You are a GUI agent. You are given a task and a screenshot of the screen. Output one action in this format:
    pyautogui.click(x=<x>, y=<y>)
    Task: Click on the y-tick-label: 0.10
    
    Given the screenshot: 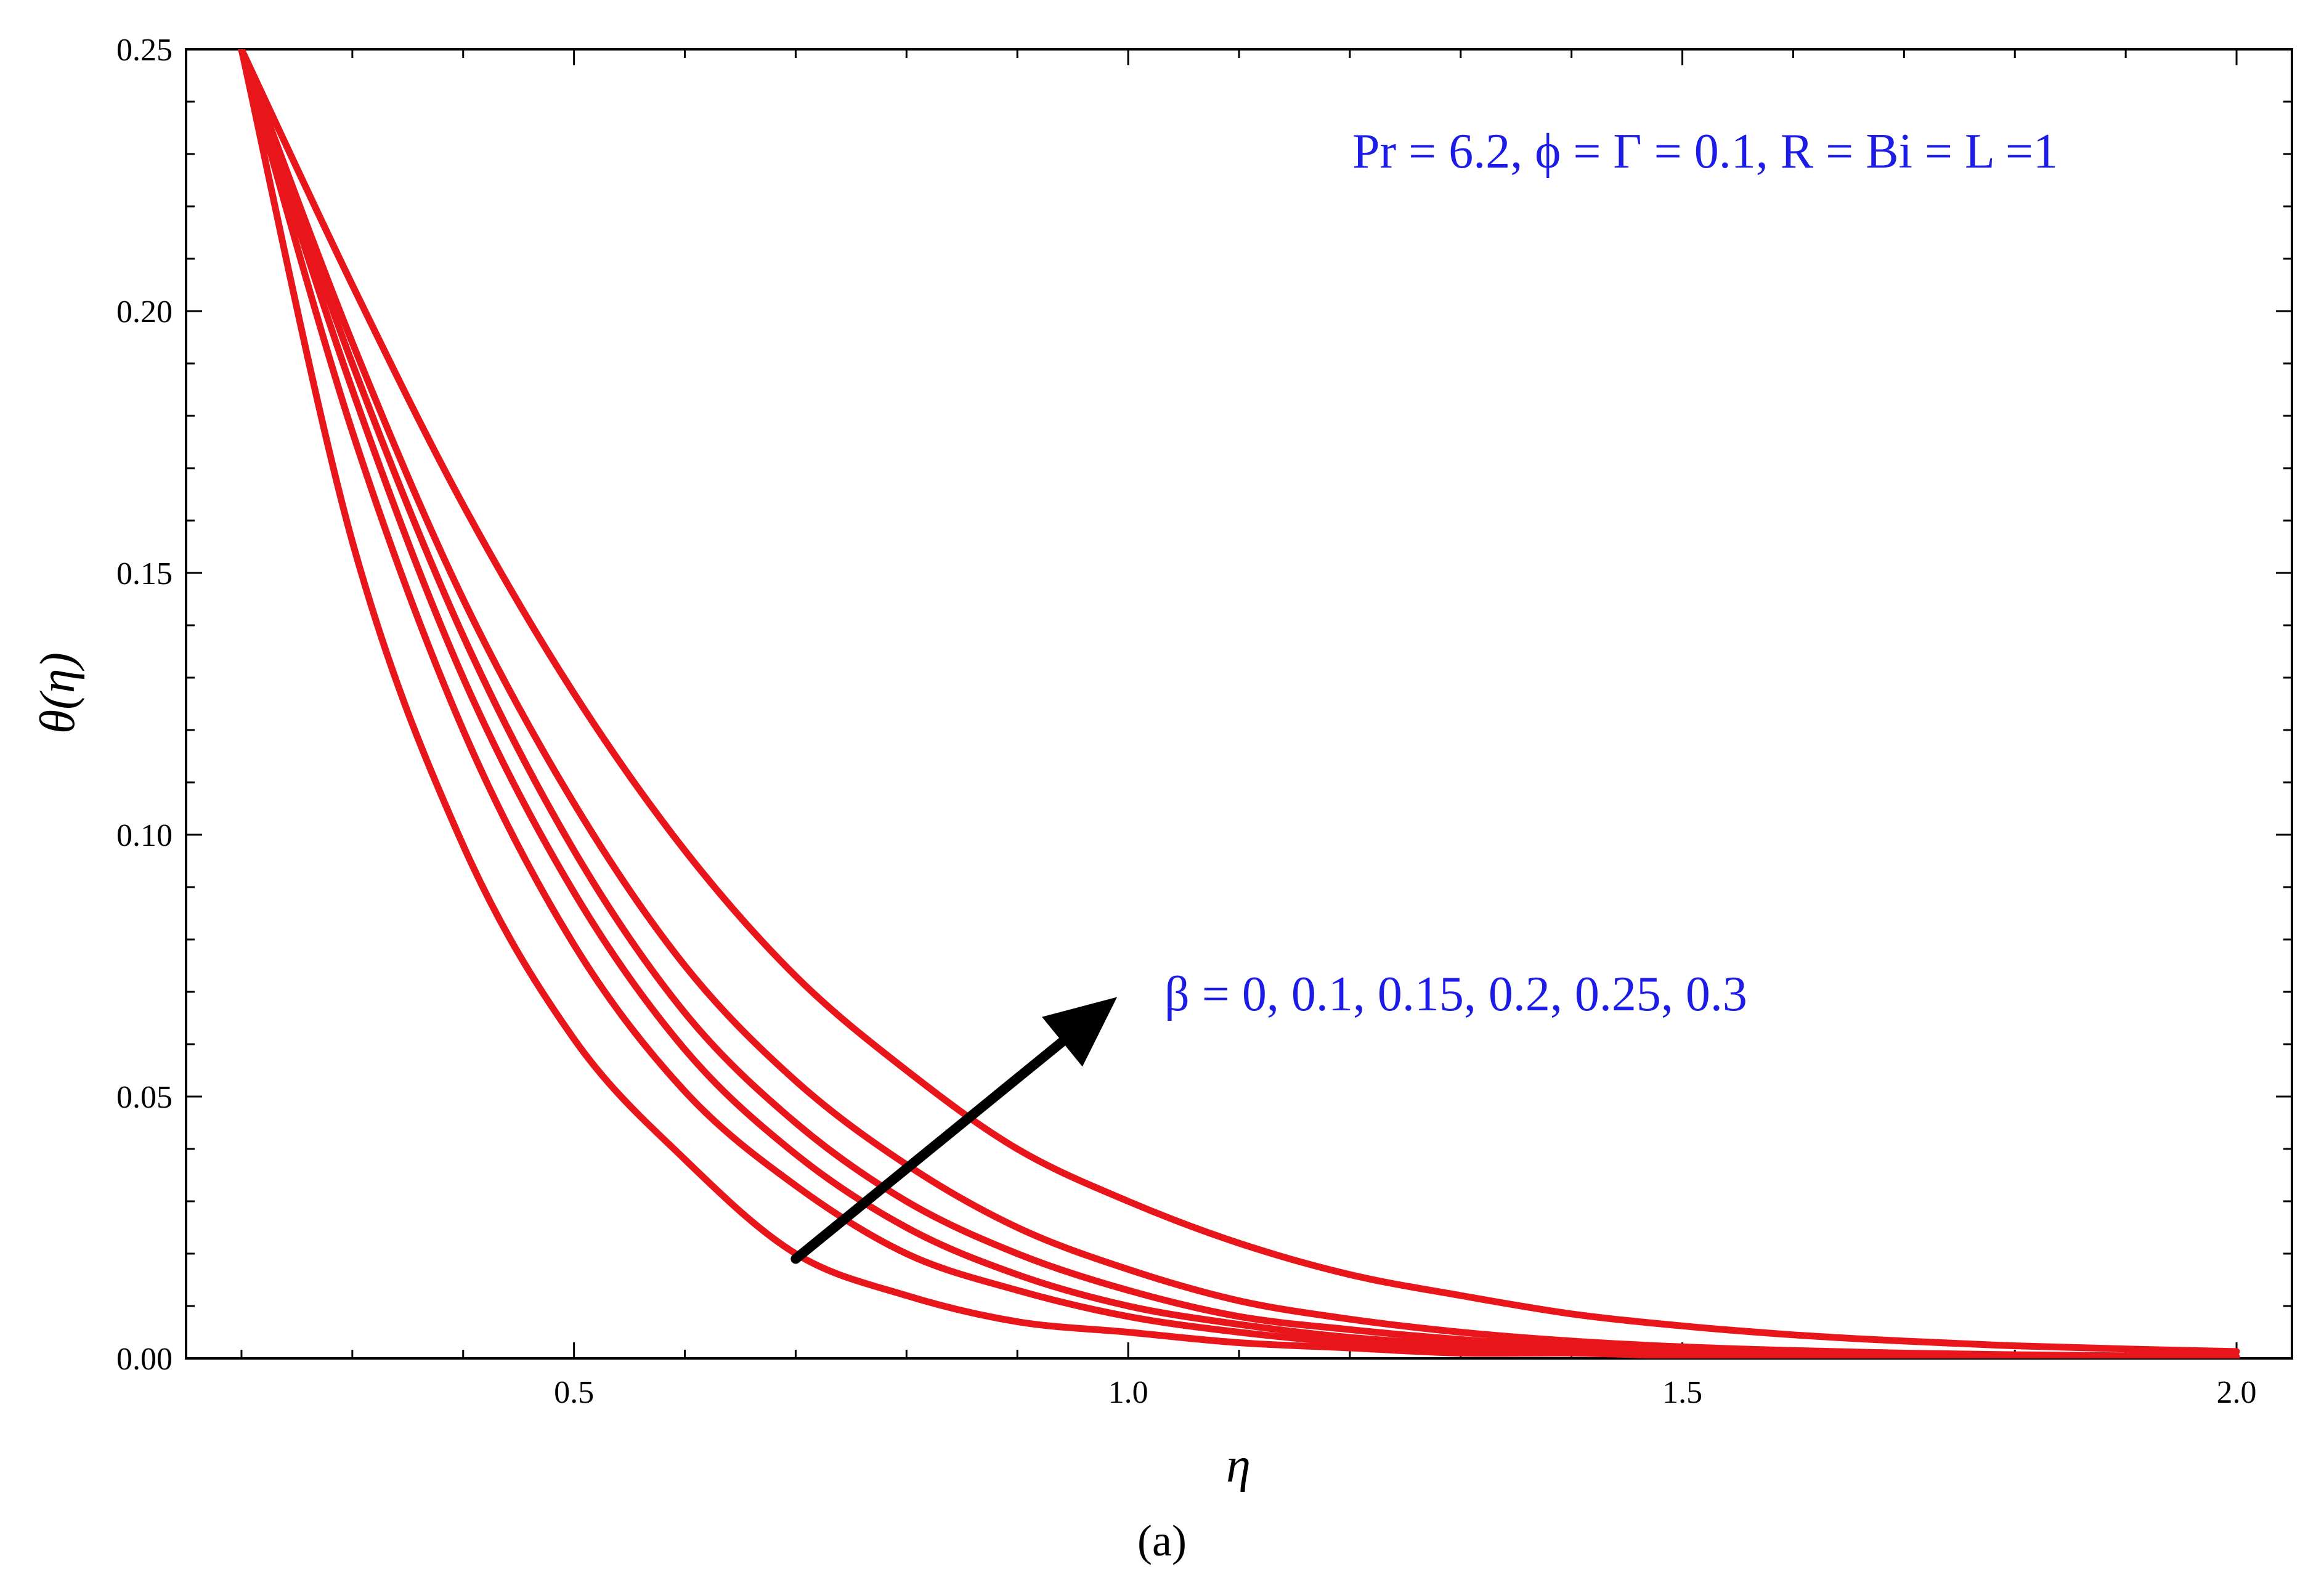 What is the action you would take?
    pyautogui.click(x=144, y=835)
    